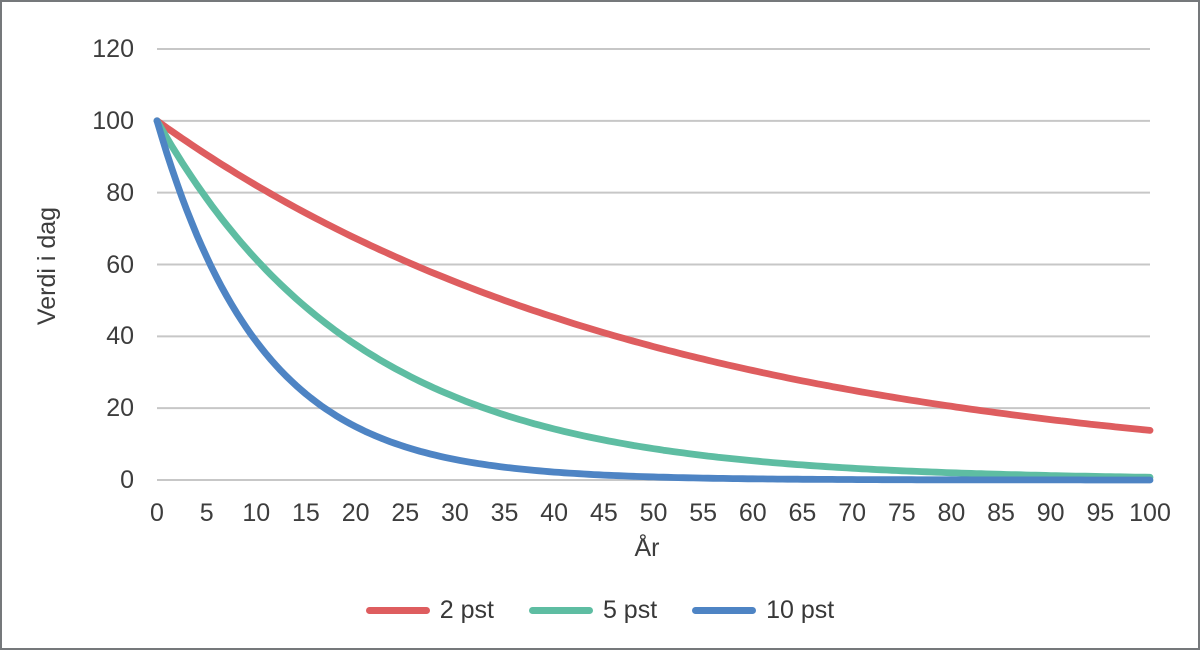  I want to click on x-tick-label-30: 30, so click(454, 513).